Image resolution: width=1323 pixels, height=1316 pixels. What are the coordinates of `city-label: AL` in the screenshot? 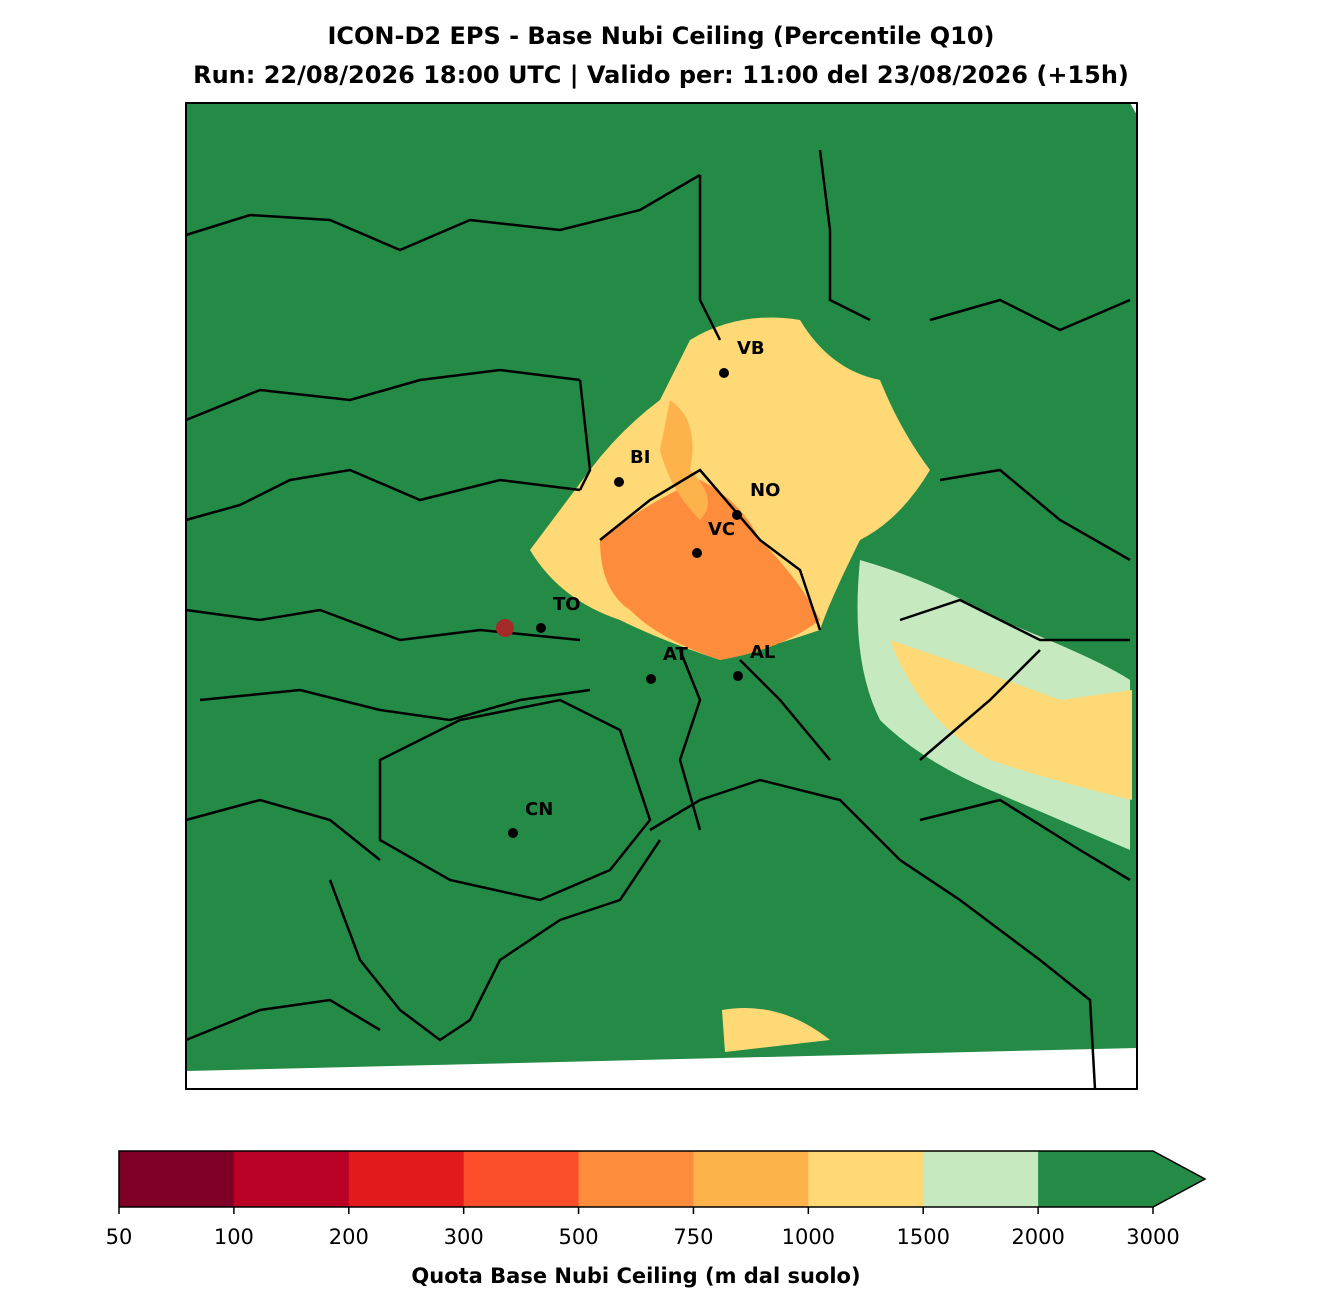 It's located at (762, 652).